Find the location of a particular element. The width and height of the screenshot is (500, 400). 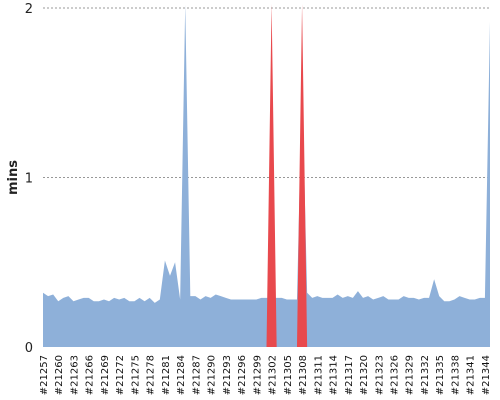

x-tick-label: #21326 is located at coordinates (394, 375).